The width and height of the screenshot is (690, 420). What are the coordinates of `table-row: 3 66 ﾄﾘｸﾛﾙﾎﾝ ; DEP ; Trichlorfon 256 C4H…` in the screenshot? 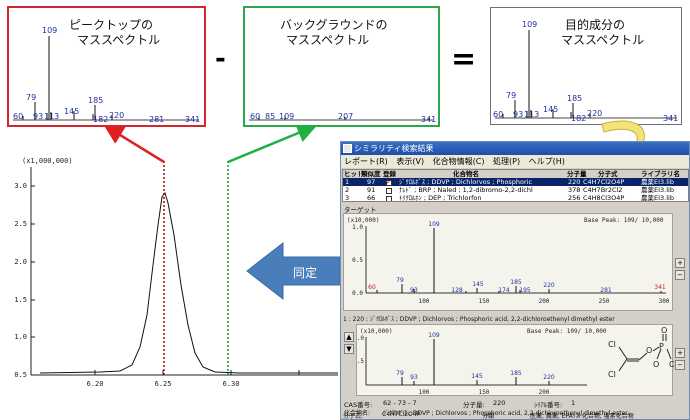 It's located at (515, 198).